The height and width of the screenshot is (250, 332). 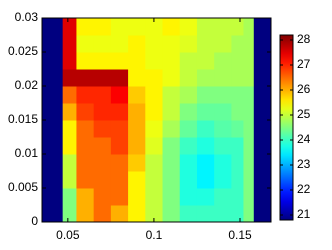 I want to click on y-tick-label: 0.02, so click(x=27, y=85).